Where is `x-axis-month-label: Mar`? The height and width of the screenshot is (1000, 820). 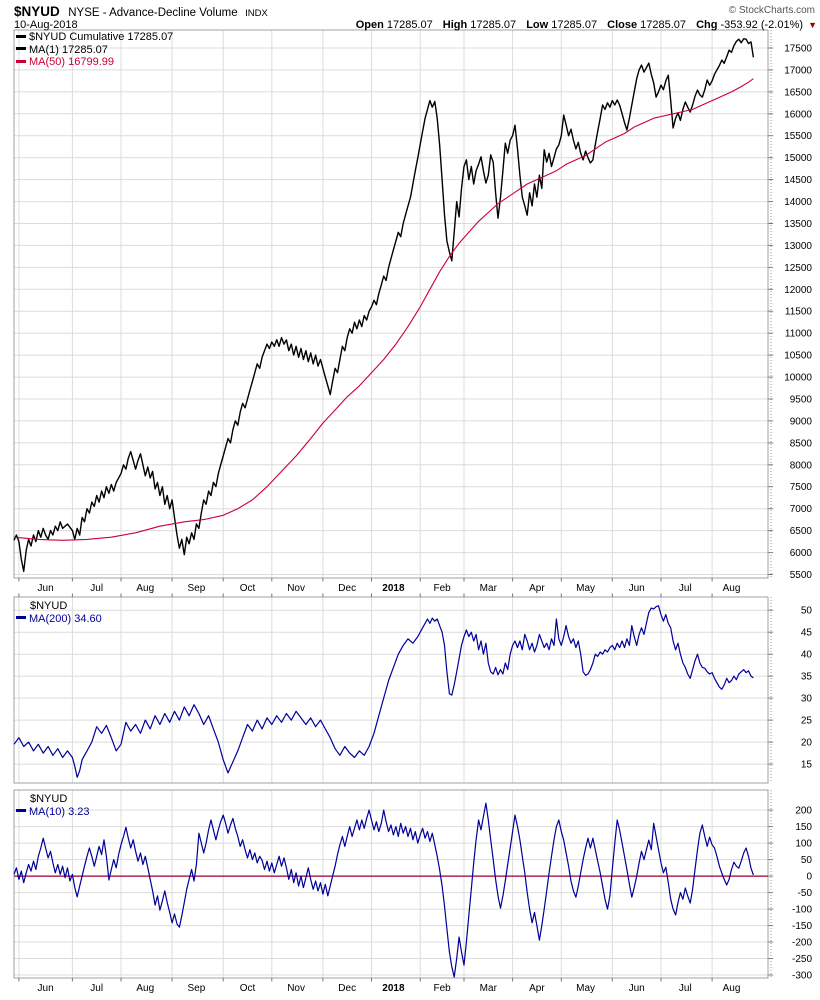
x-axis-month-label: Mar is located at coordinates (489, 988).